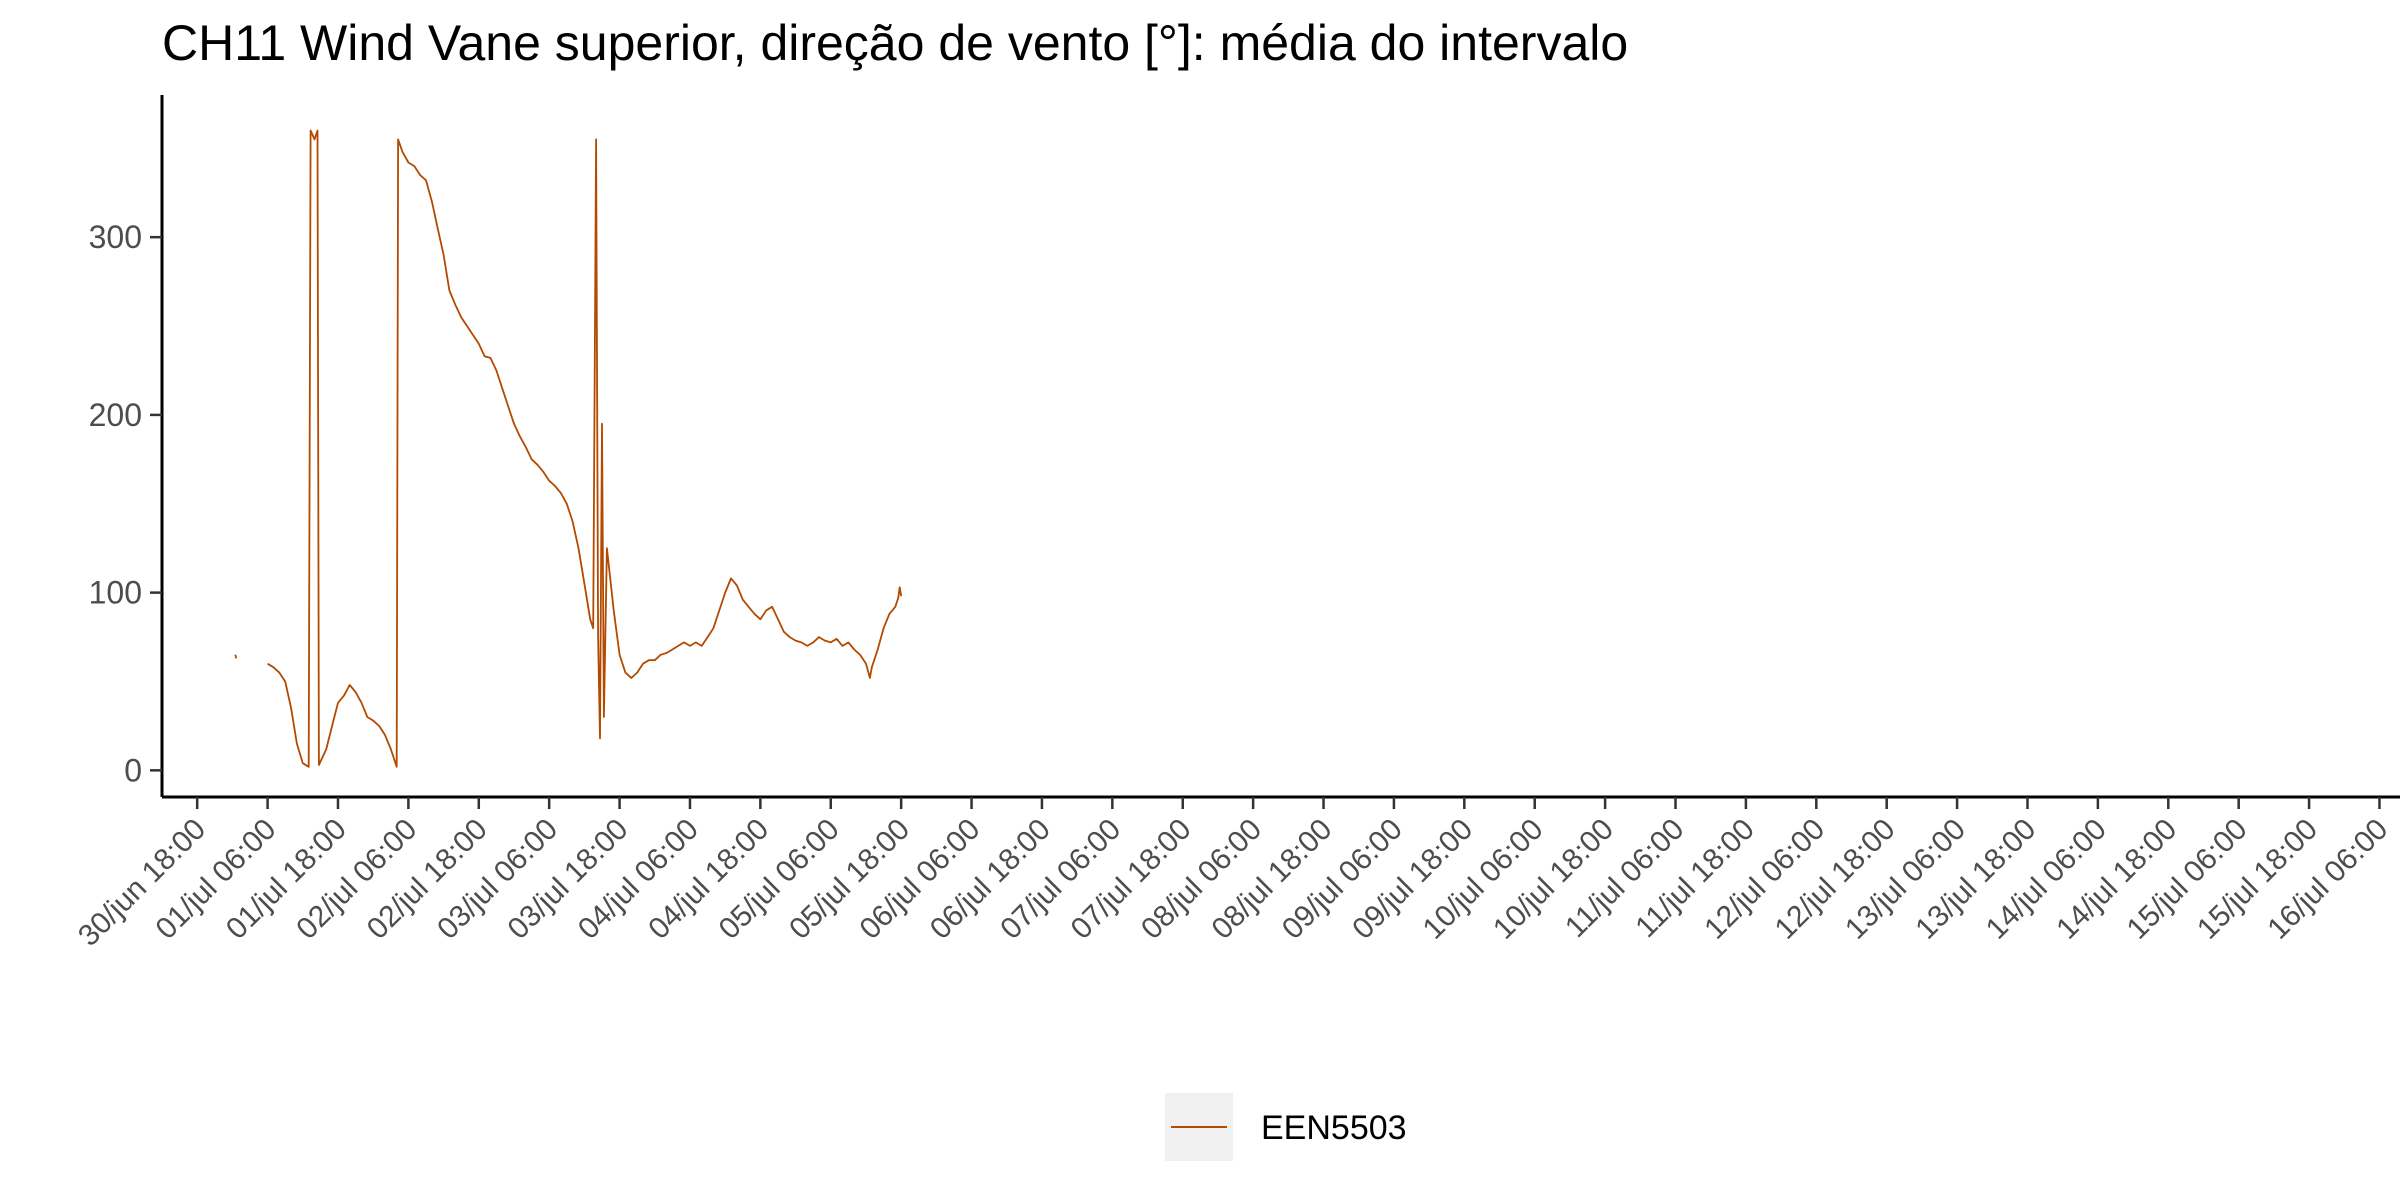  I want to click on series-layer, so click(568, 448).